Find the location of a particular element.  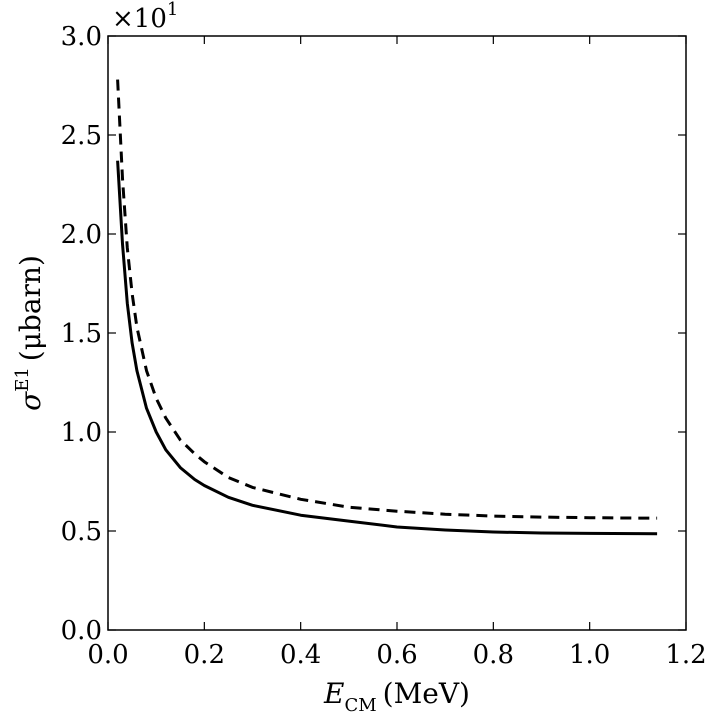

y-axis-label-main: σ is located at coordinates (30, 401).